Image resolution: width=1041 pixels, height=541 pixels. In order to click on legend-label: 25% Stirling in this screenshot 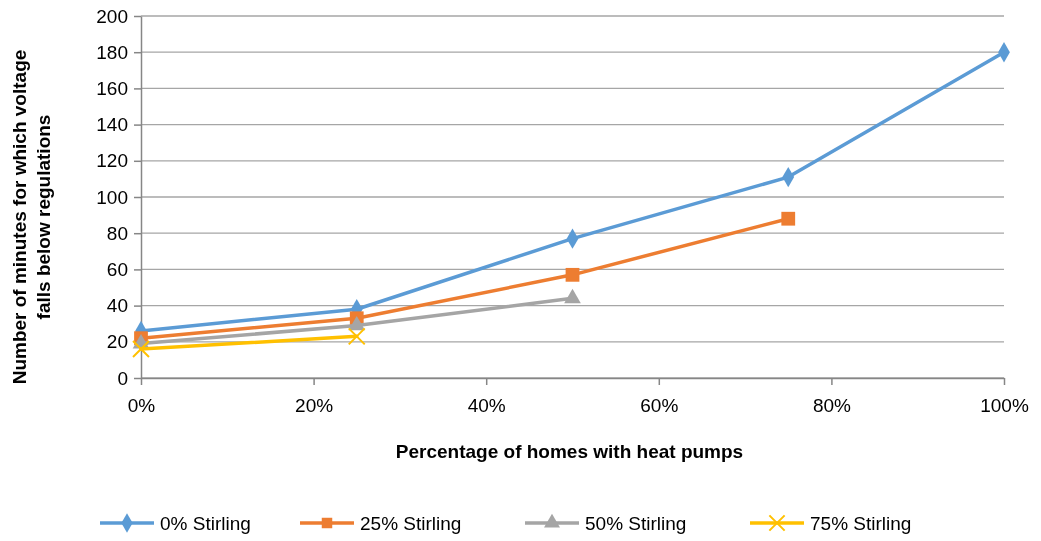, I will do `click(411, 523)`.